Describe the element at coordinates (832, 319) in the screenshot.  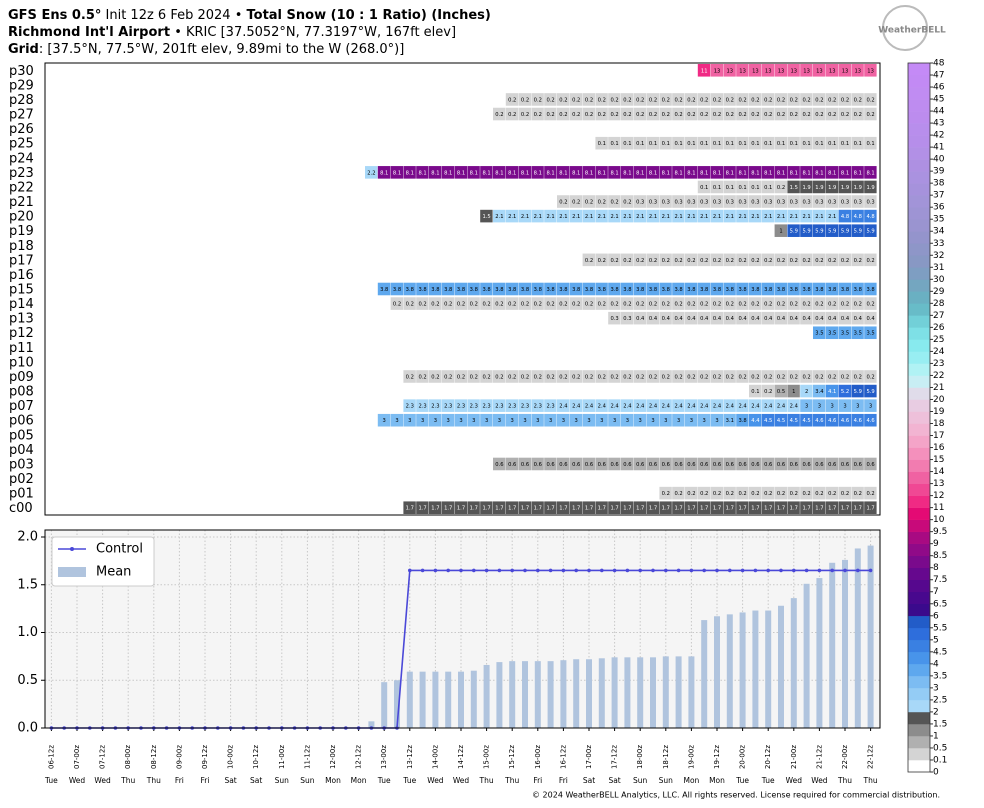
I see `cell-label: 0.4` at that location.